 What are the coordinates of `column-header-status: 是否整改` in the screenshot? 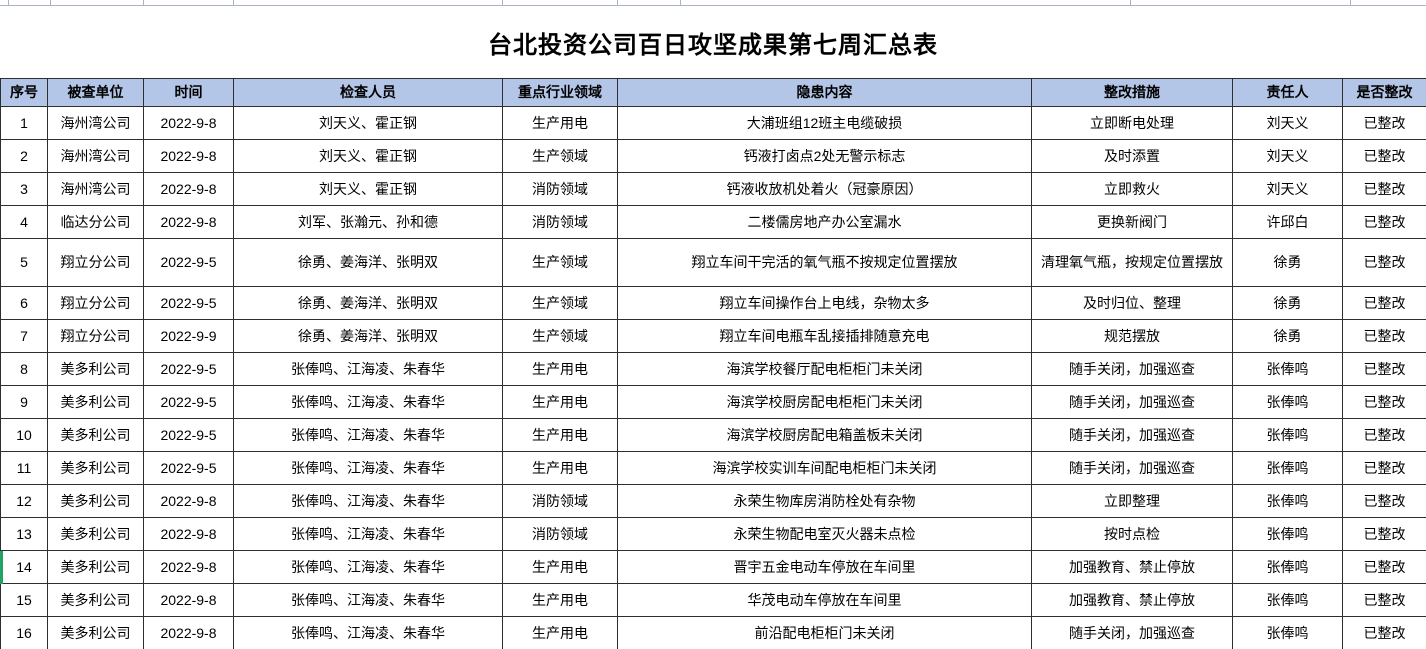 It's located at (1384, 92).